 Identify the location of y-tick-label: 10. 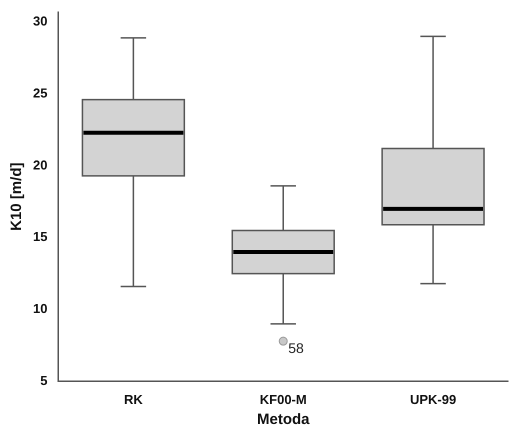
(40, 308).